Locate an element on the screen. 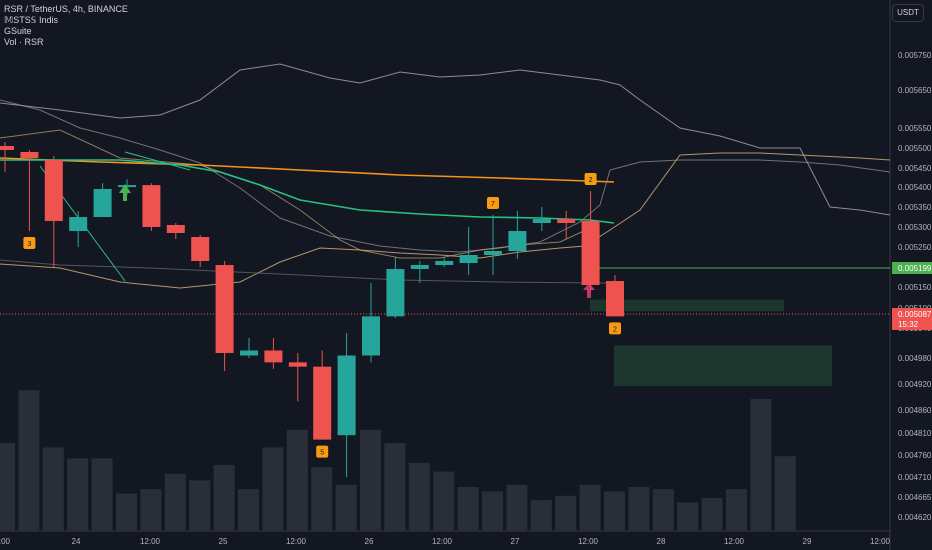 This screenshot has width=932, height=550. y-tick-label: 0.004760 is located at coordinates (915, 455).